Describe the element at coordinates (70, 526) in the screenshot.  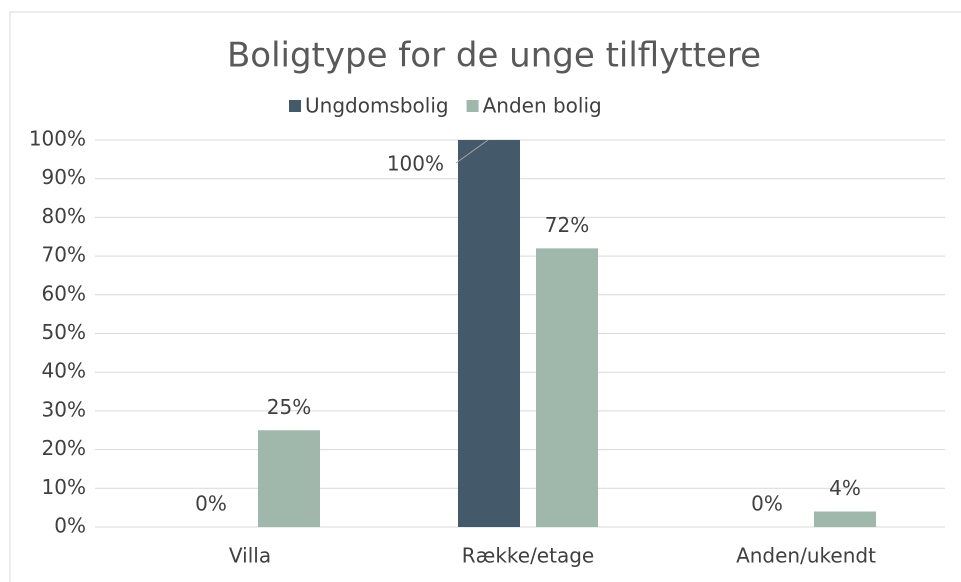
I see `y-tick-label: 0%` at that location.